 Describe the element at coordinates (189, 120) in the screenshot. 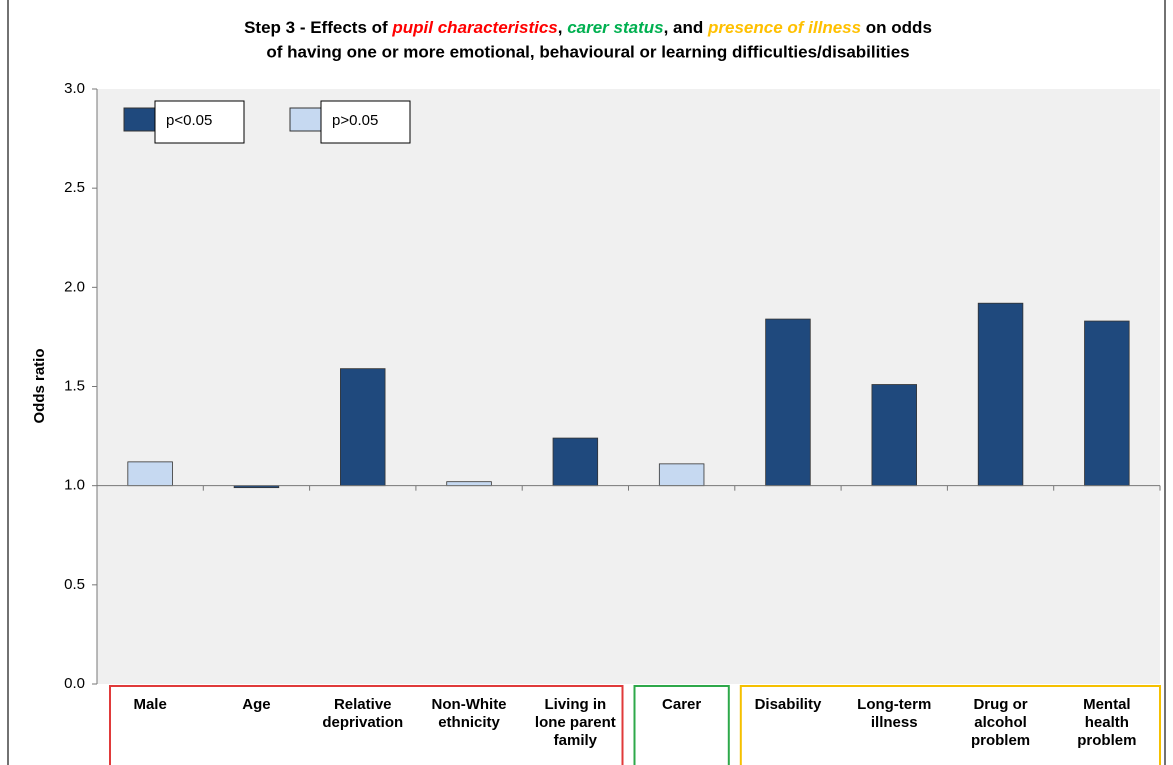

I see `legend-label: p<0.05` at that location.